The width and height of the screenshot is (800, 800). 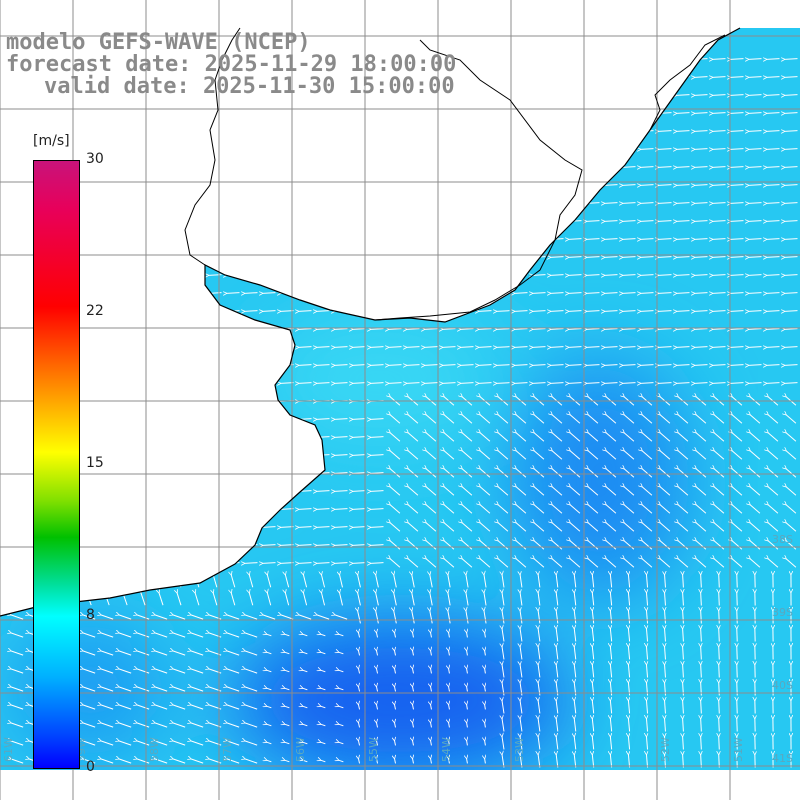 What do you see at coordinates (95, 159) in the screenshot?
I see `colorbar-tick-30: 30` at bounding box center [95, 159].